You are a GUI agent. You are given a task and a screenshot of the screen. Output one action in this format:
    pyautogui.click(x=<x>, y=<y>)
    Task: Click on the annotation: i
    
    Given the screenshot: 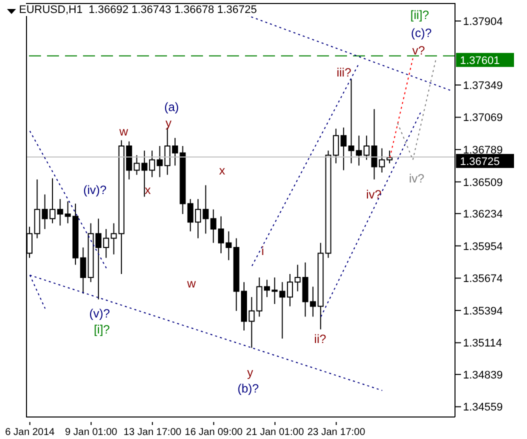 What is the action you would take?
    pyautogui.click(x=262, y=251)
    